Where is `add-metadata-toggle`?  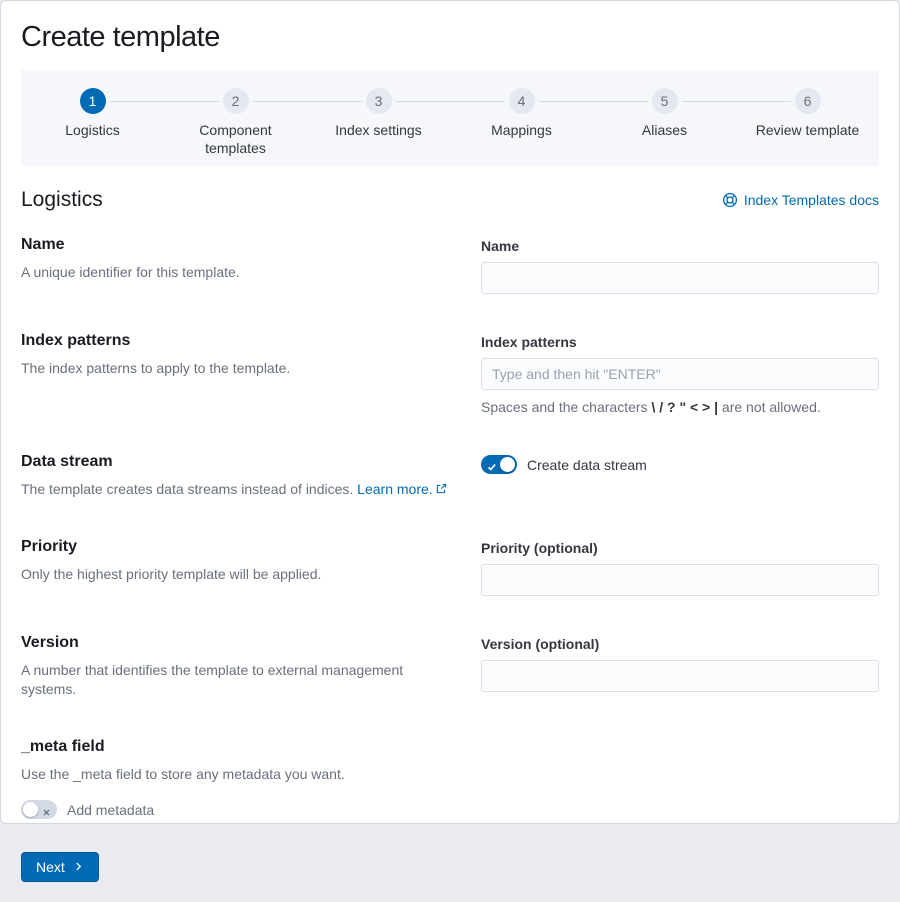
add-metadata-toggle is located at coordinates (39, 811).